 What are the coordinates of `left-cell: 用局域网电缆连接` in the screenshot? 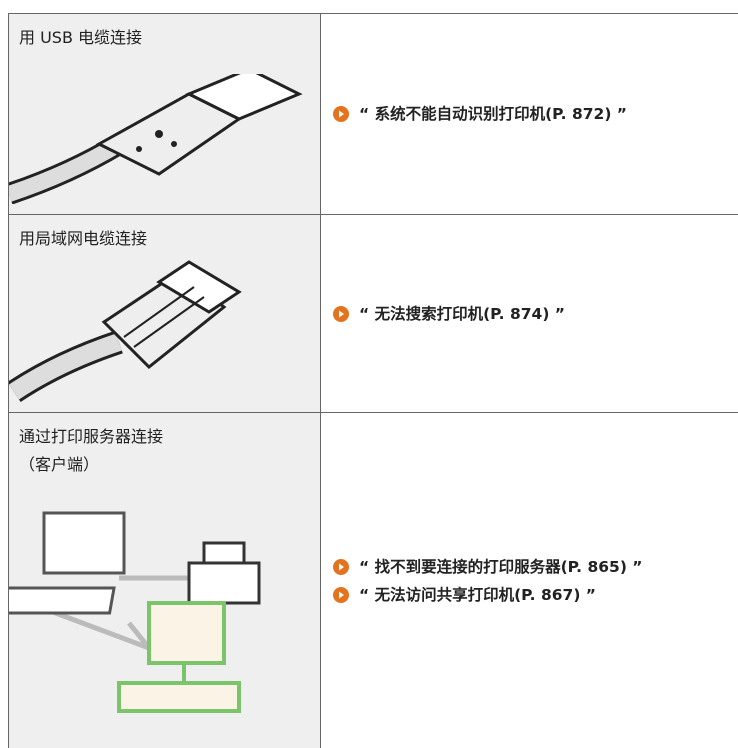 It's located at (164, 313).